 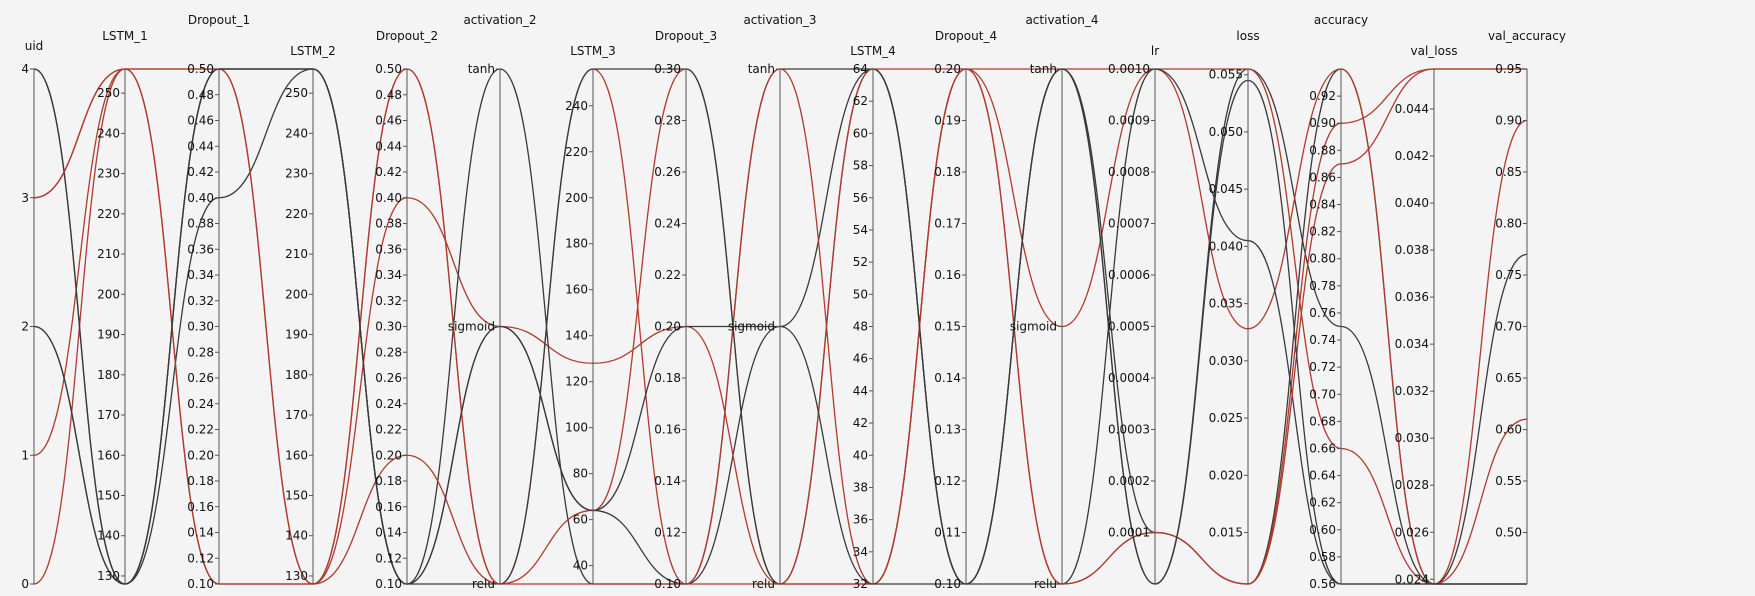 What do you see at coordinates (200, 507) in the screenshot?
I see `tick-label: 0.16` at bounding box center [200, 507].